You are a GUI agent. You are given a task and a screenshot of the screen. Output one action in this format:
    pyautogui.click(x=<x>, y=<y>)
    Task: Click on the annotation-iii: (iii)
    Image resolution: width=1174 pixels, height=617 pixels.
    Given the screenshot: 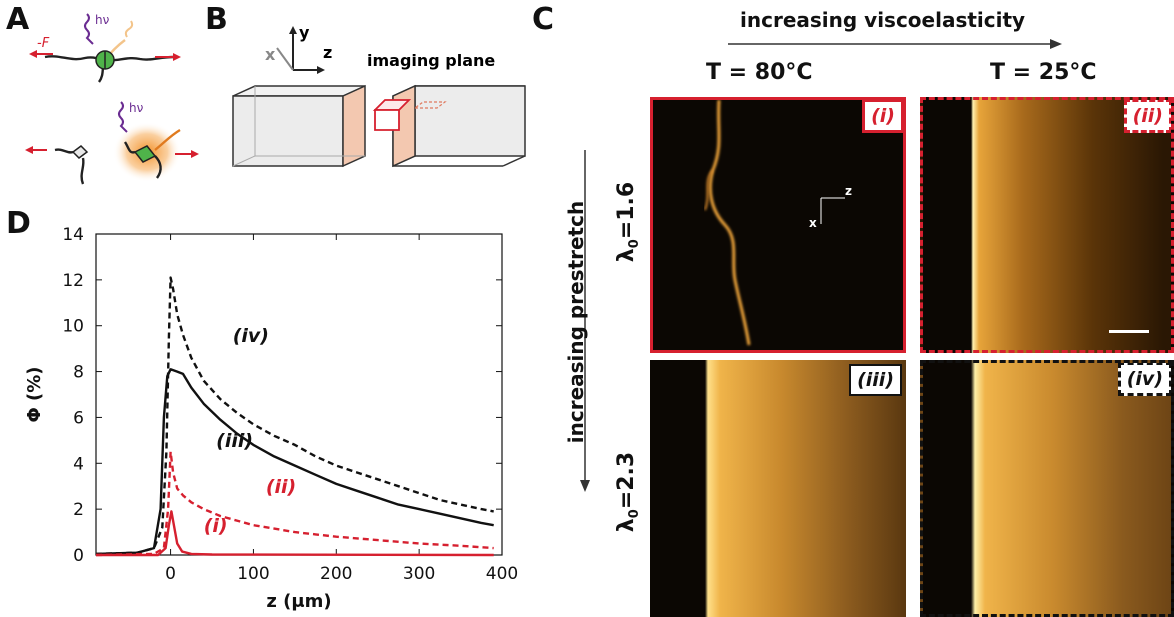 What is the action you would take?
    pyautogui.click(x=234, y=441)
    